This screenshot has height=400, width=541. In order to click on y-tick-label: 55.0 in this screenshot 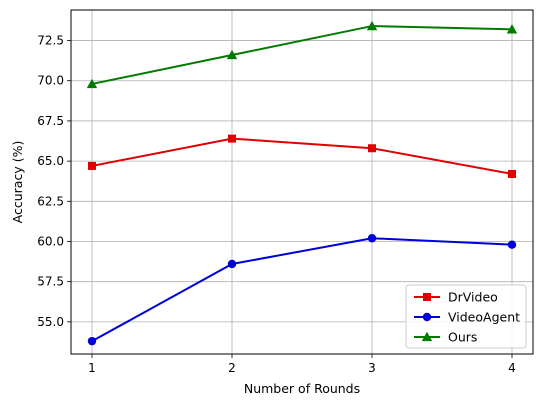, I will do `click(50, 322)`.